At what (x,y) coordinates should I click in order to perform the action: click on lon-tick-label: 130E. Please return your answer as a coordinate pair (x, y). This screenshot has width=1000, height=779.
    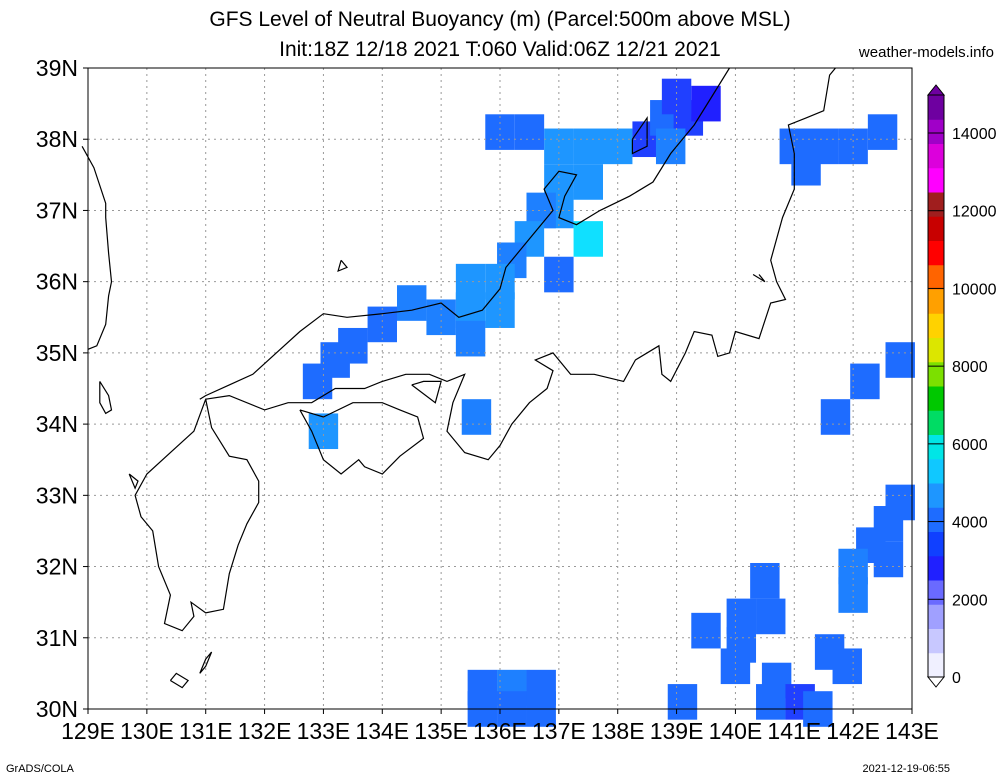
    Looking at the image, I should click on (147, 731).